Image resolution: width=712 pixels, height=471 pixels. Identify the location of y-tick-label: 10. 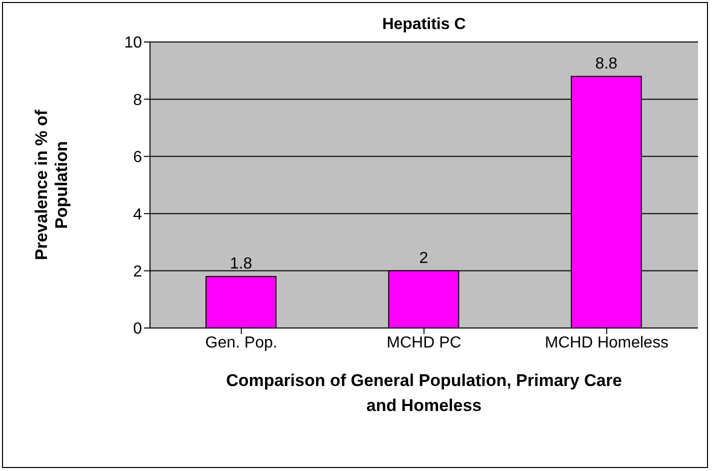
(133, 43).